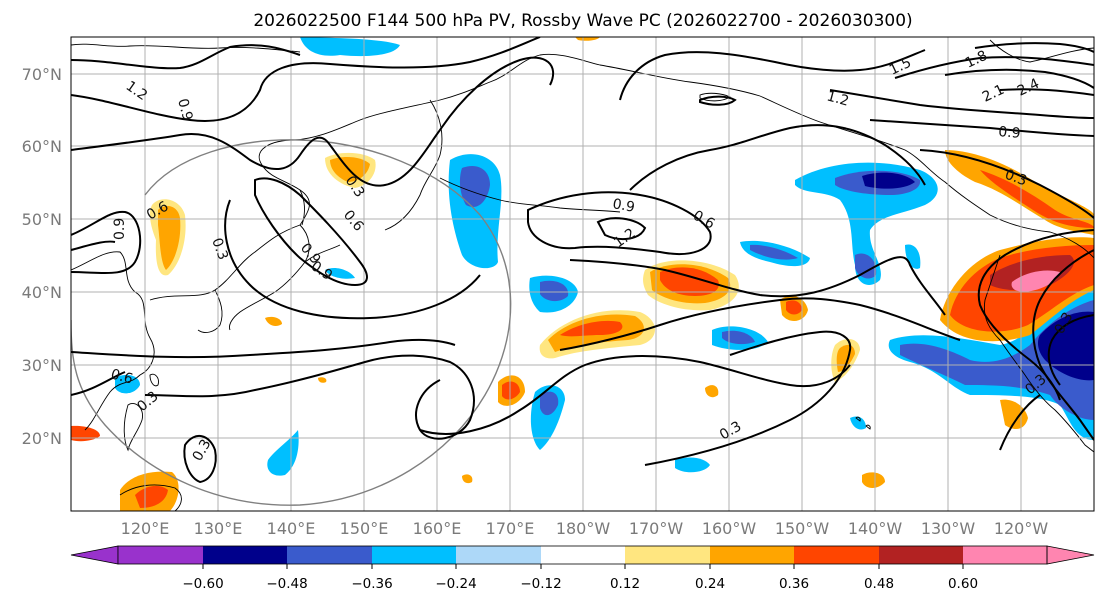 This screenshot has width=1105, height=604. I want to click on blue-anomaly-kamchatka-east-core, so click(474, 186).